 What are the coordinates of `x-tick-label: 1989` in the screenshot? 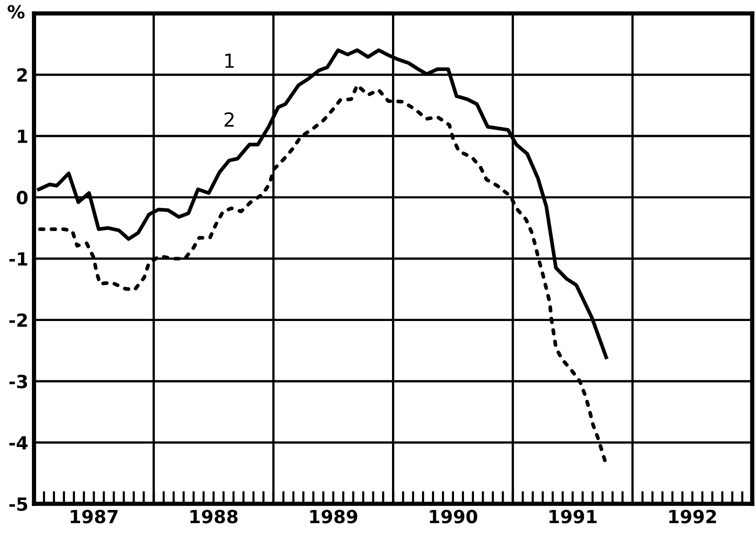 It's located at (334, 517).